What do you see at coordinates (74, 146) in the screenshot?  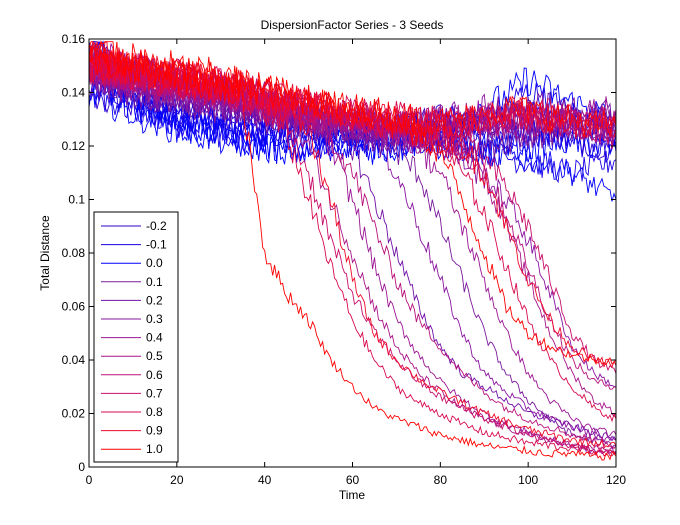 I see `y-tick-label: 0.12` at bounding box center [74, 146].